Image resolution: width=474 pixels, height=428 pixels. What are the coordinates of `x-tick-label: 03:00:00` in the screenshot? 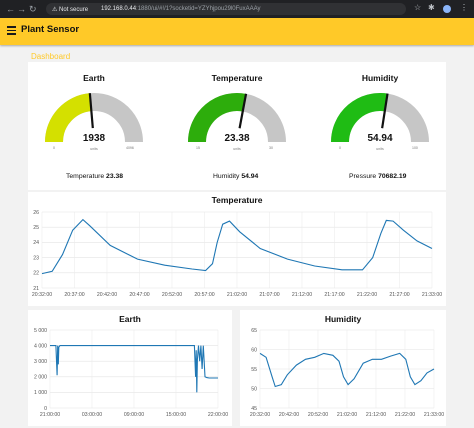 It's located at (92, 415).